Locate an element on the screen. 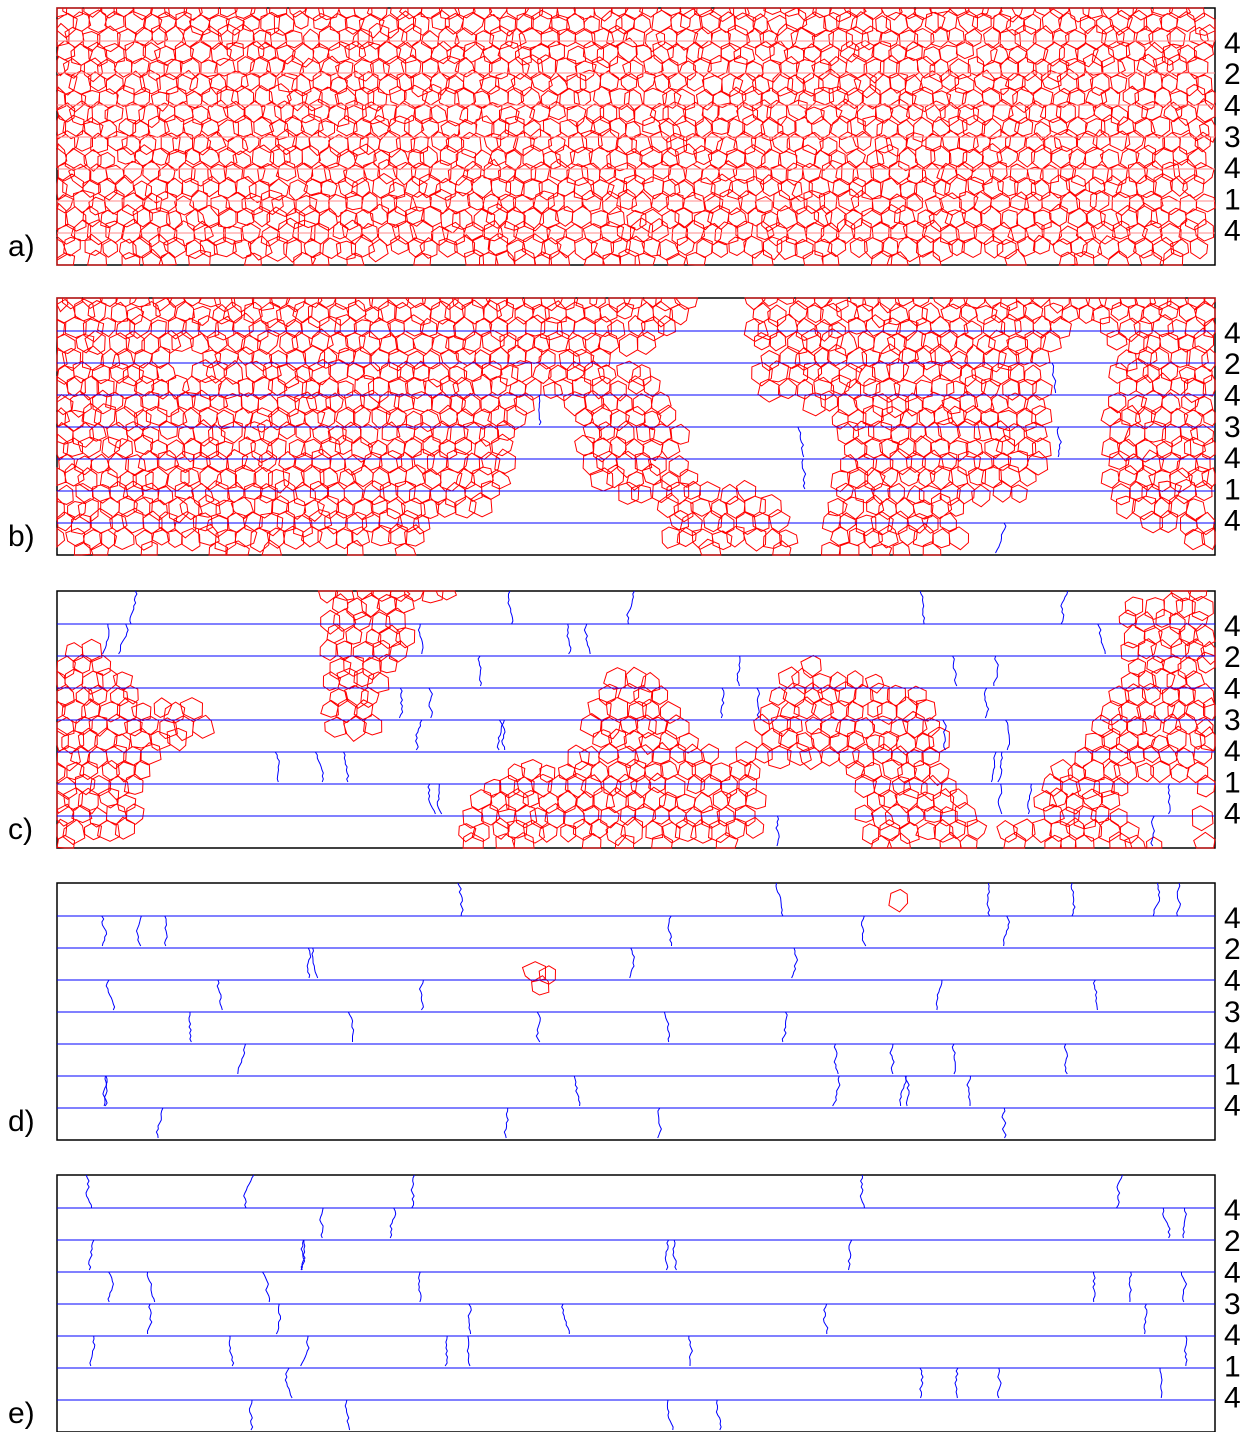 This screenshot has width=1255, height=1437. grain-network is located at coordinates (715, 942).